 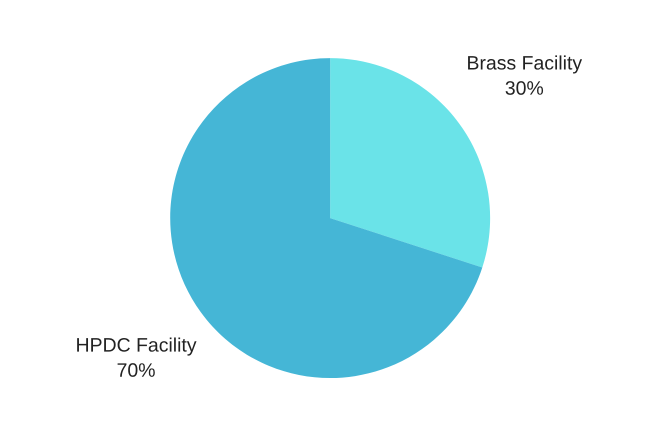 What do you see at coordinates (525, 64) in the screenshot?
I see `slice-label: Brass Facility` at bounding box center [525, 64].